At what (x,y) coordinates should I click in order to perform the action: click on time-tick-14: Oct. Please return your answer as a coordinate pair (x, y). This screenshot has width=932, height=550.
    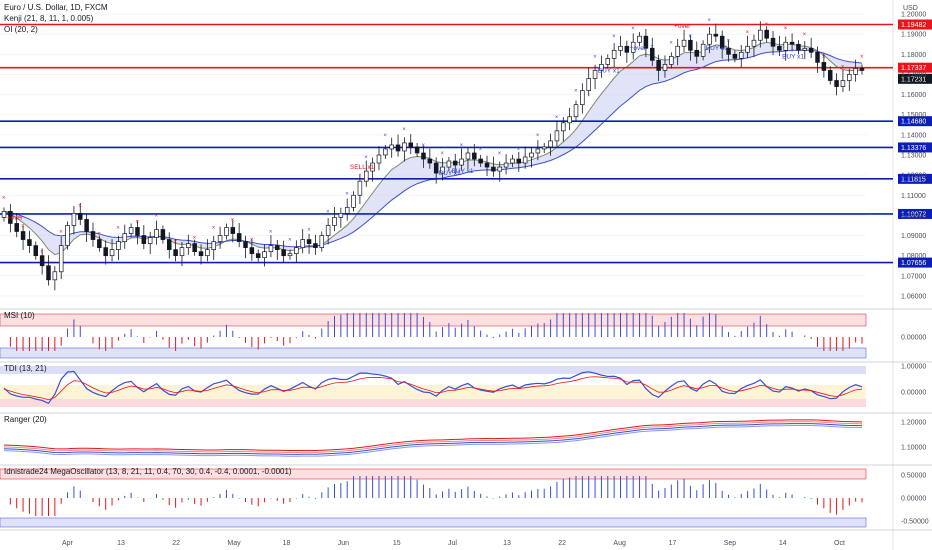
    Looking at the image, I should click on (839, 543).